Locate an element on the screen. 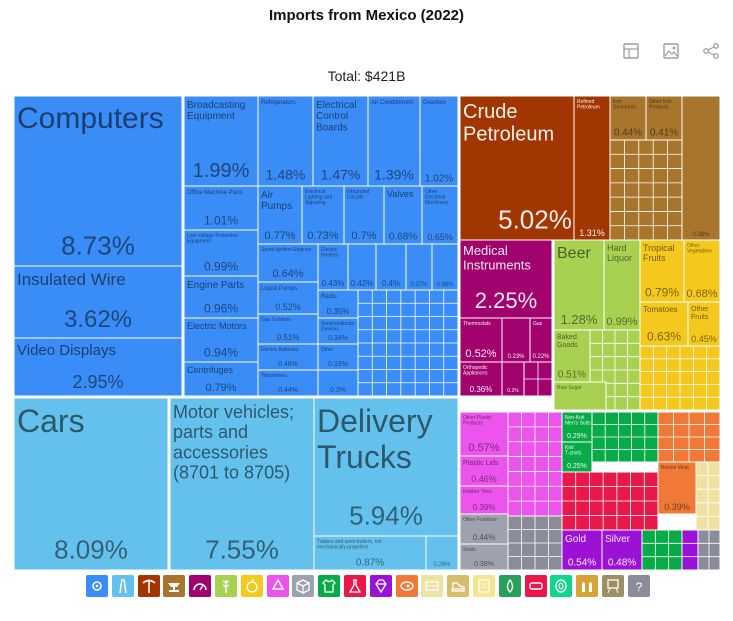 The height and width of the screenshot is (621, 733). treemap-tile: Air Pumps 0.77% is located at coordinates (280, 215).